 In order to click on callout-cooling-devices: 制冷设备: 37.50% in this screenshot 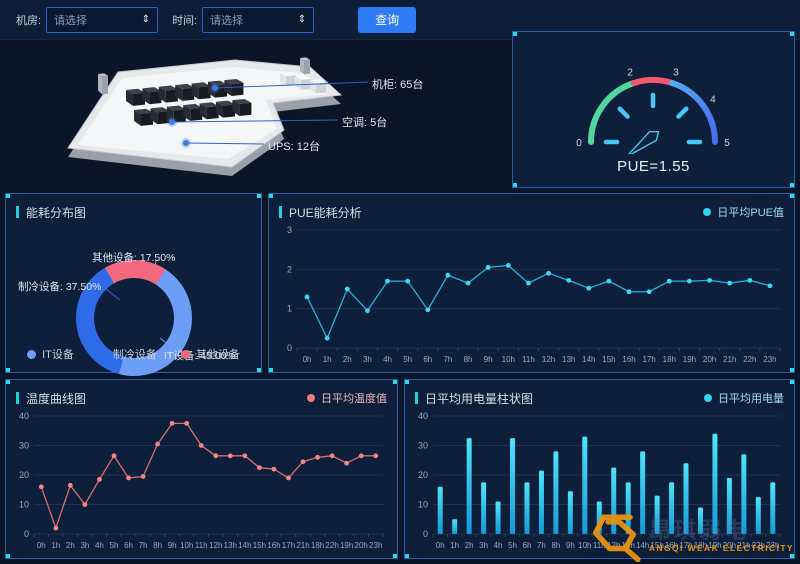, I will do `click(60, 287)`.